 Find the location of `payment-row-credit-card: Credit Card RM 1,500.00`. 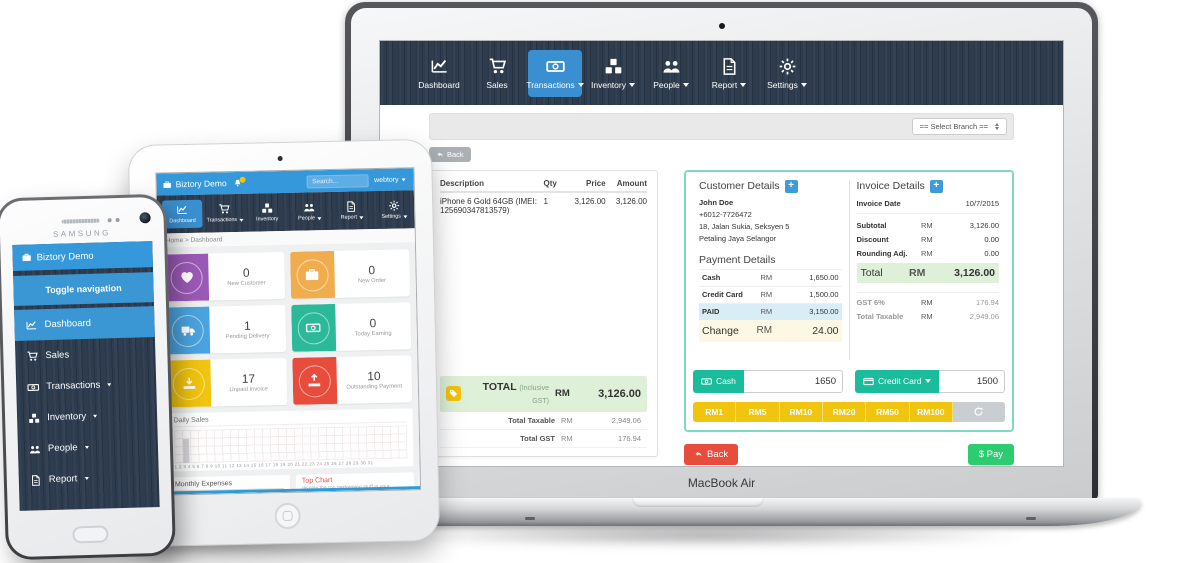

payment-row-credit-card: Credit Card RM 1,500.00 is located at coordinates (770, 294).